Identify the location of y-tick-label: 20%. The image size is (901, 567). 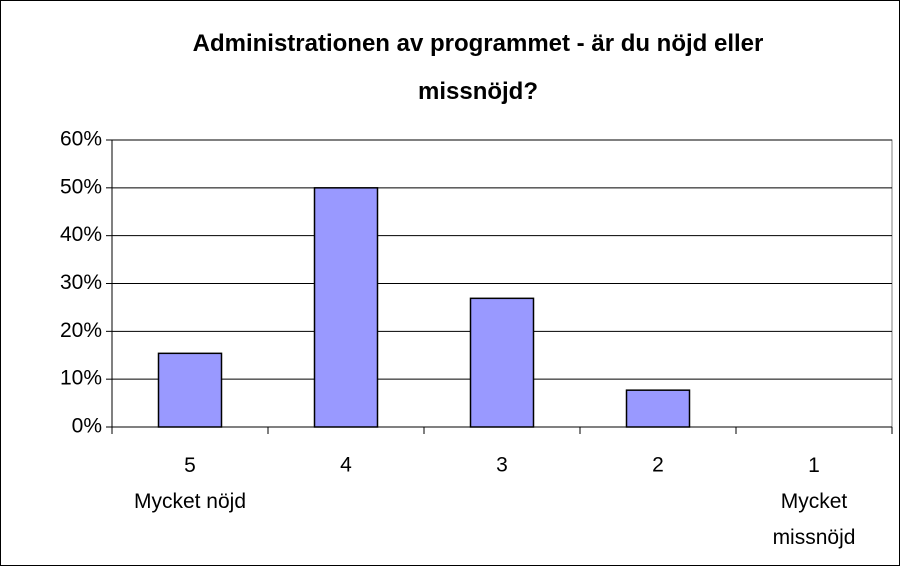
(81, 330).